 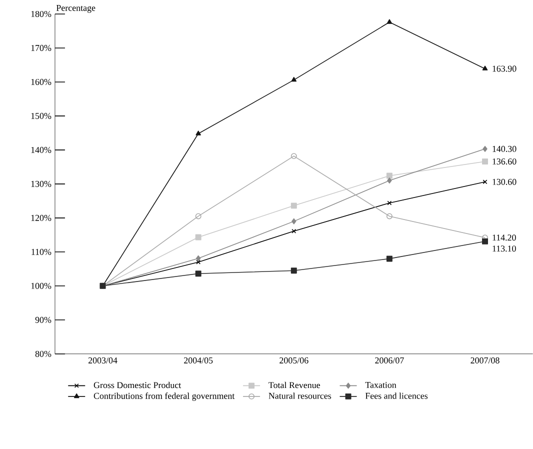 I want to click on y-tick-label: 150%, so click(x=41, y=116).